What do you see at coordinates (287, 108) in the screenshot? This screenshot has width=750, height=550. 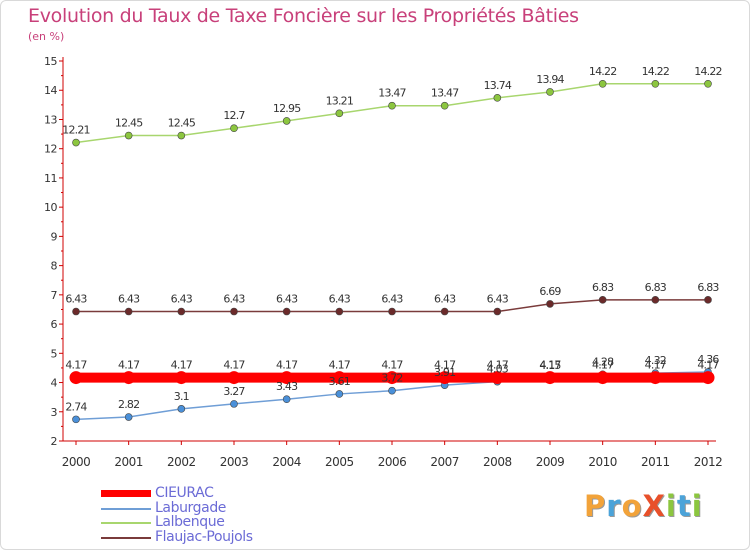 I see `data-label: 12.95` at bounding box center [287, 108].